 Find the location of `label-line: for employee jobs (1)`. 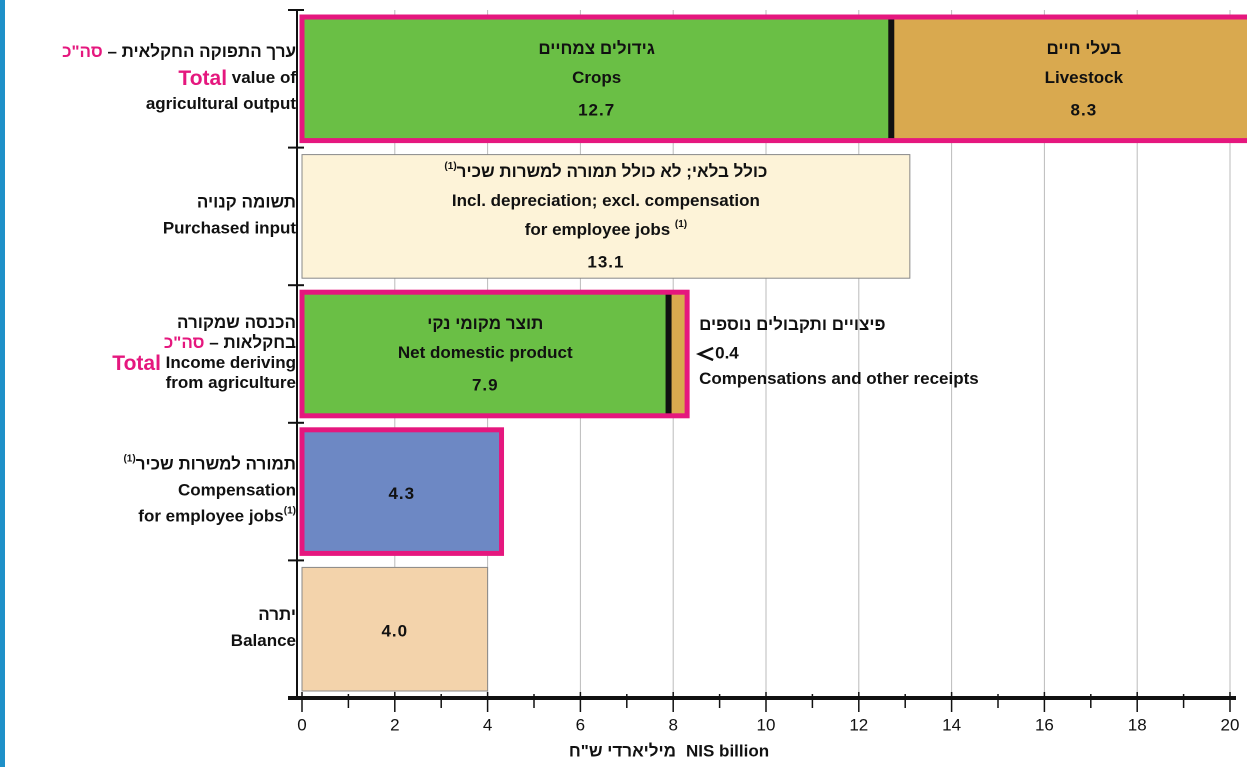

label-line: for employee jobs (1) is located at coordinates (606, 229).